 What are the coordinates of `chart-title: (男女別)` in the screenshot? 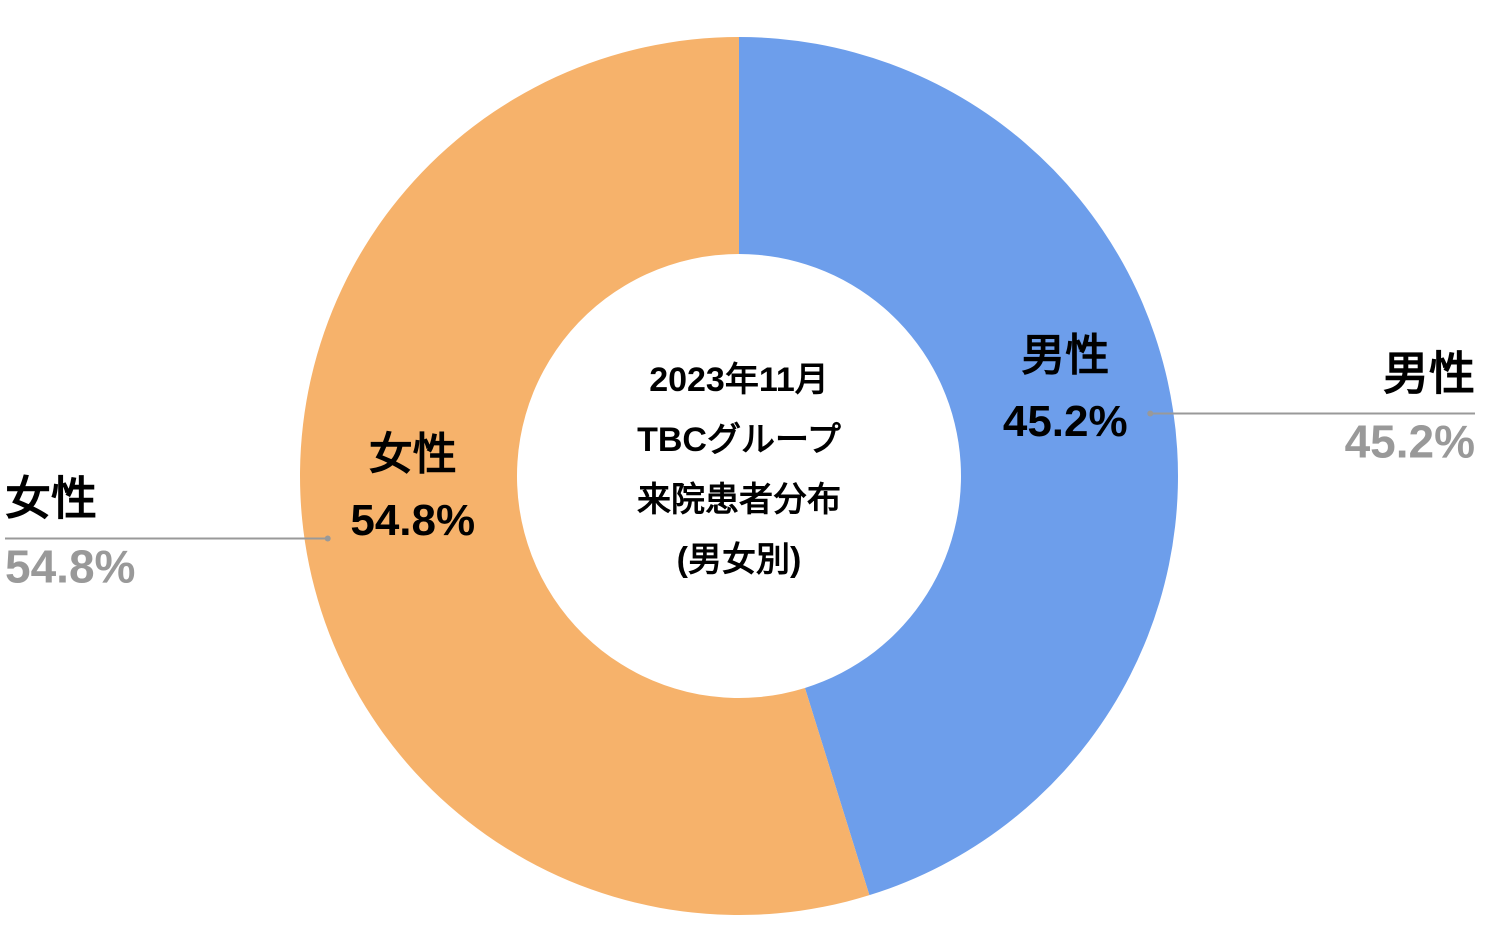 It's located at (739, 559).